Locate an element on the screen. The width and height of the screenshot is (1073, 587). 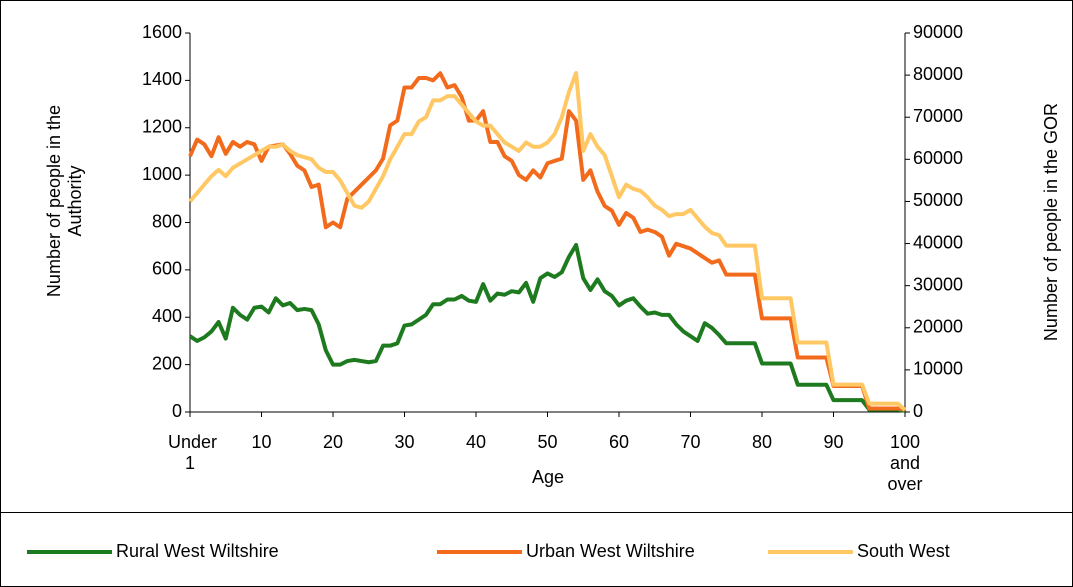
y2-tick-label: 90000 is located at coordinates (938, 32).